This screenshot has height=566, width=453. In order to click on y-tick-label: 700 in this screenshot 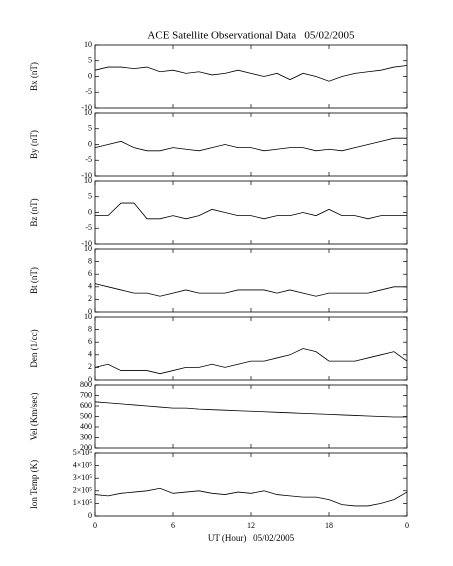, I will do `click(86, 394)`.